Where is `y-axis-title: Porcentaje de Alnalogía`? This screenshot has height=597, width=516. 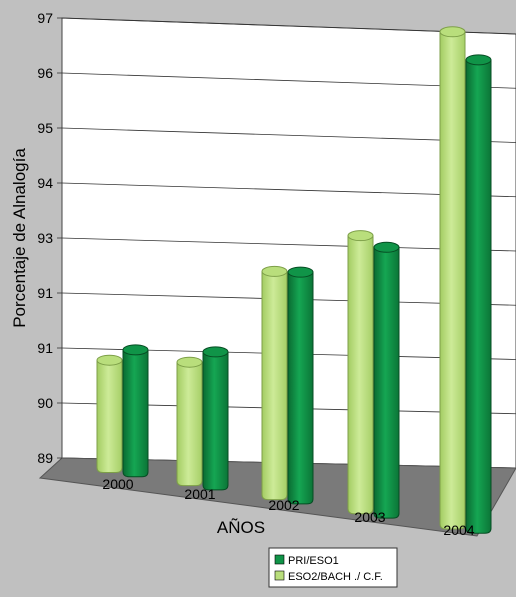
y-axis-title: Porcentaje de Alnalogía is located at coordinates (19, 238).